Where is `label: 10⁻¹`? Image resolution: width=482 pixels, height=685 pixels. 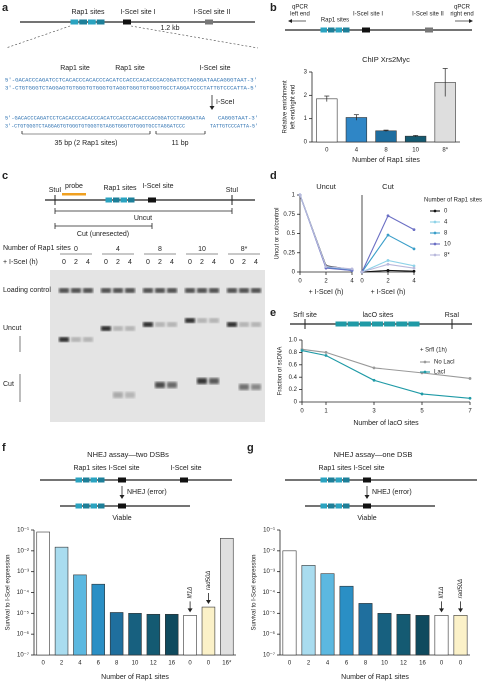 label: 10⁻¹ is located at coordinates (269, 531).